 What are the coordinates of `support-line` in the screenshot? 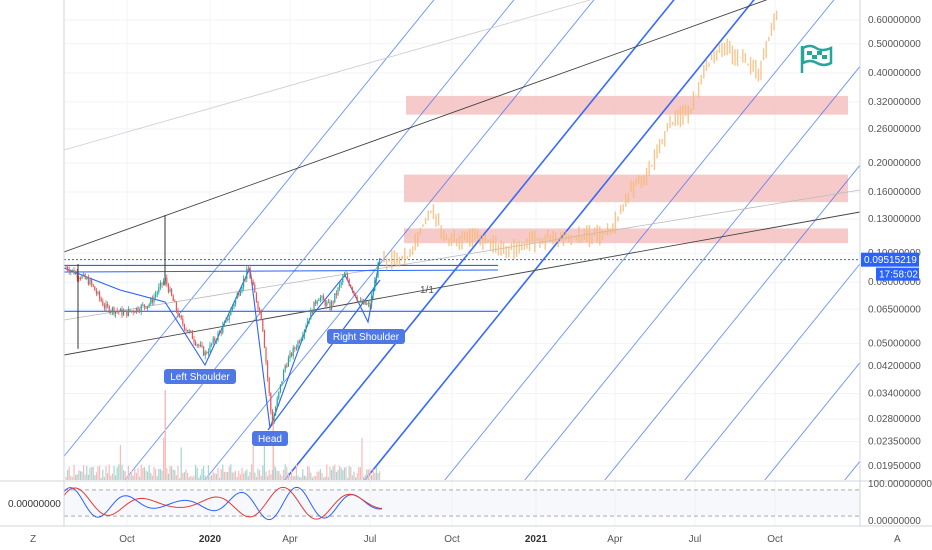 It's located at (324, 355).